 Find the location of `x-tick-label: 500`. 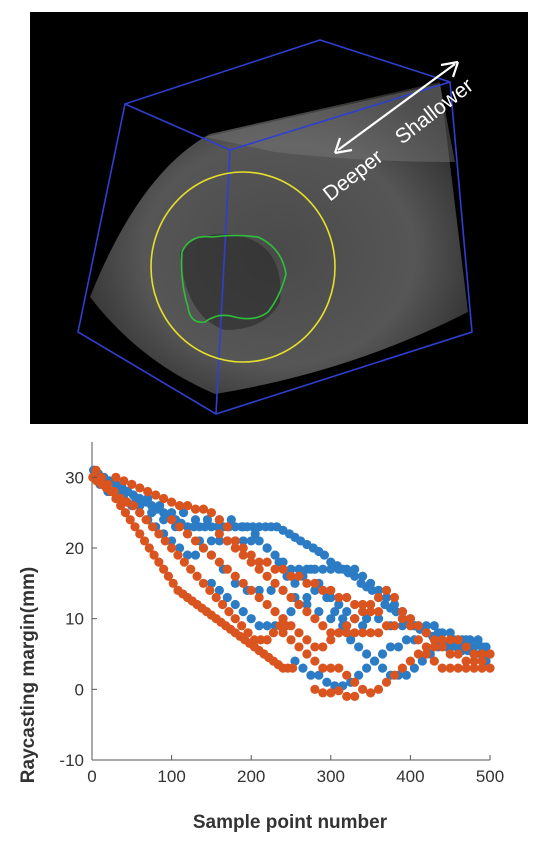

x-tick-label: 500 is located at coordinates (490, 776).